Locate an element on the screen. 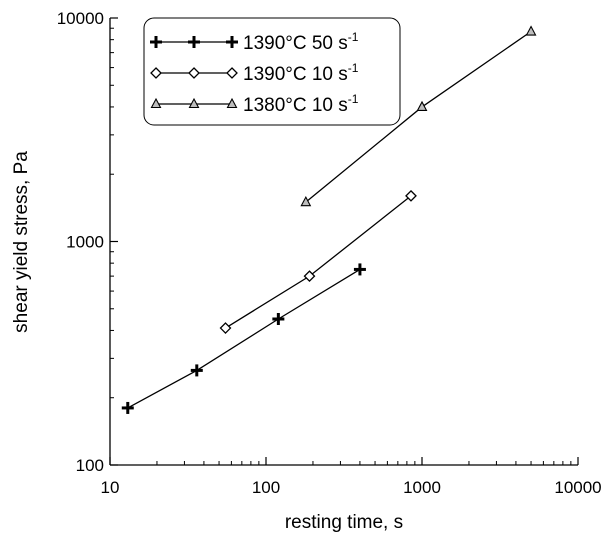 Image resolution: width=603 pixels, height=542 pixels. legend-item-3: 1380°C 10 s-1 is located at coordinates (254, 104).